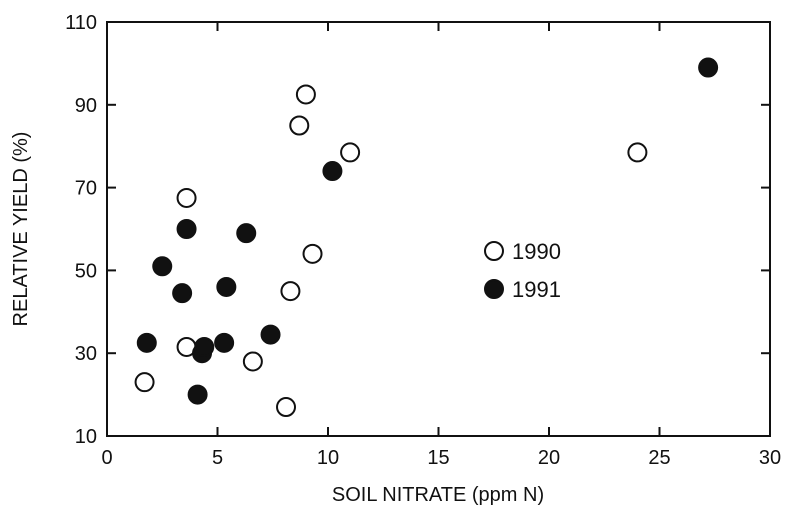 The height and width of the screenshot is (508, 791). Describe the element at coordinates (86, 354) in the screenshot. I see `y-tick-label: 30` at that location.